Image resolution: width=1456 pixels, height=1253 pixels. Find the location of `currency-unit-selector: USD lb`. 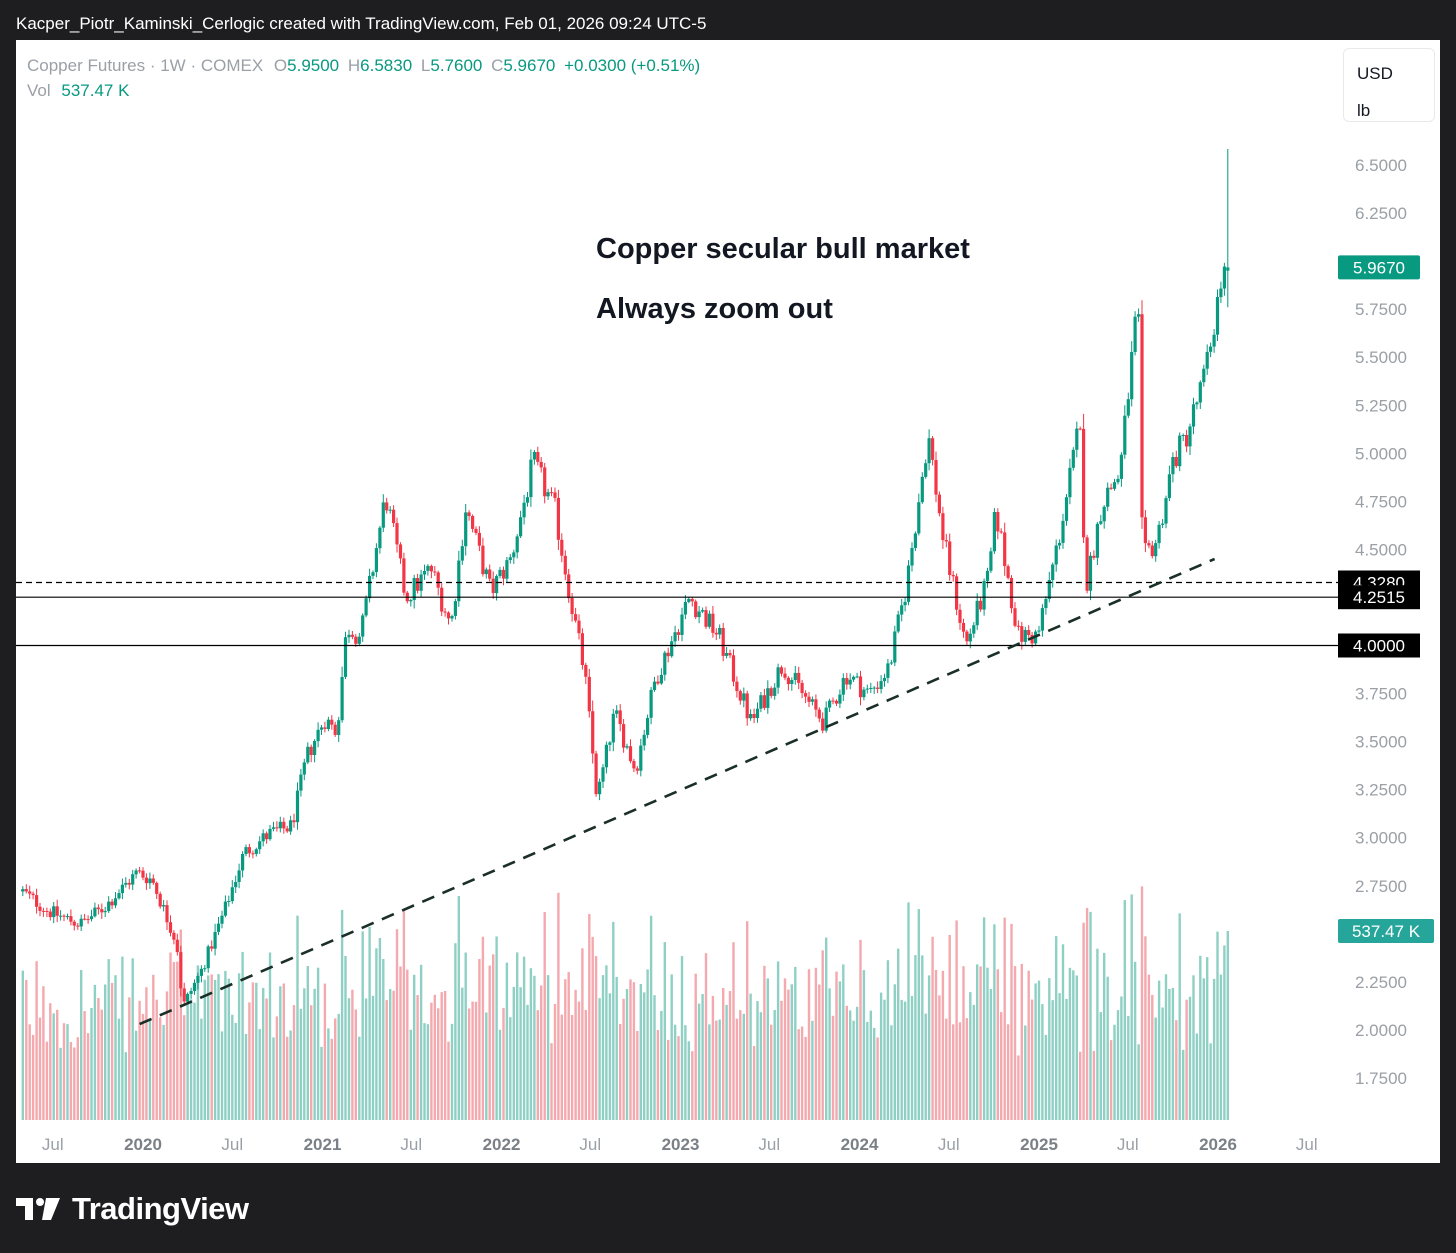

currency-unit-selector: USD lb is located at coordinates (1389, 85).